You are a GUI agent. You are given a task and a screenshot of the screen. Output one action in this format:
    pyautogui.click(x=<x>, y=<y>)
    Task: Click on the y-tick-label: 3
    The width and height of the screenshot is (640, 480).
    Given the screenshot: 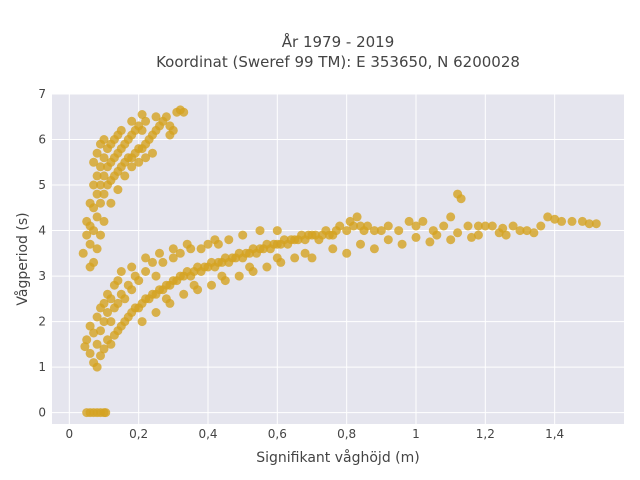 What is the action you would take?
    pyautogui.click(x=42, y=276)
    